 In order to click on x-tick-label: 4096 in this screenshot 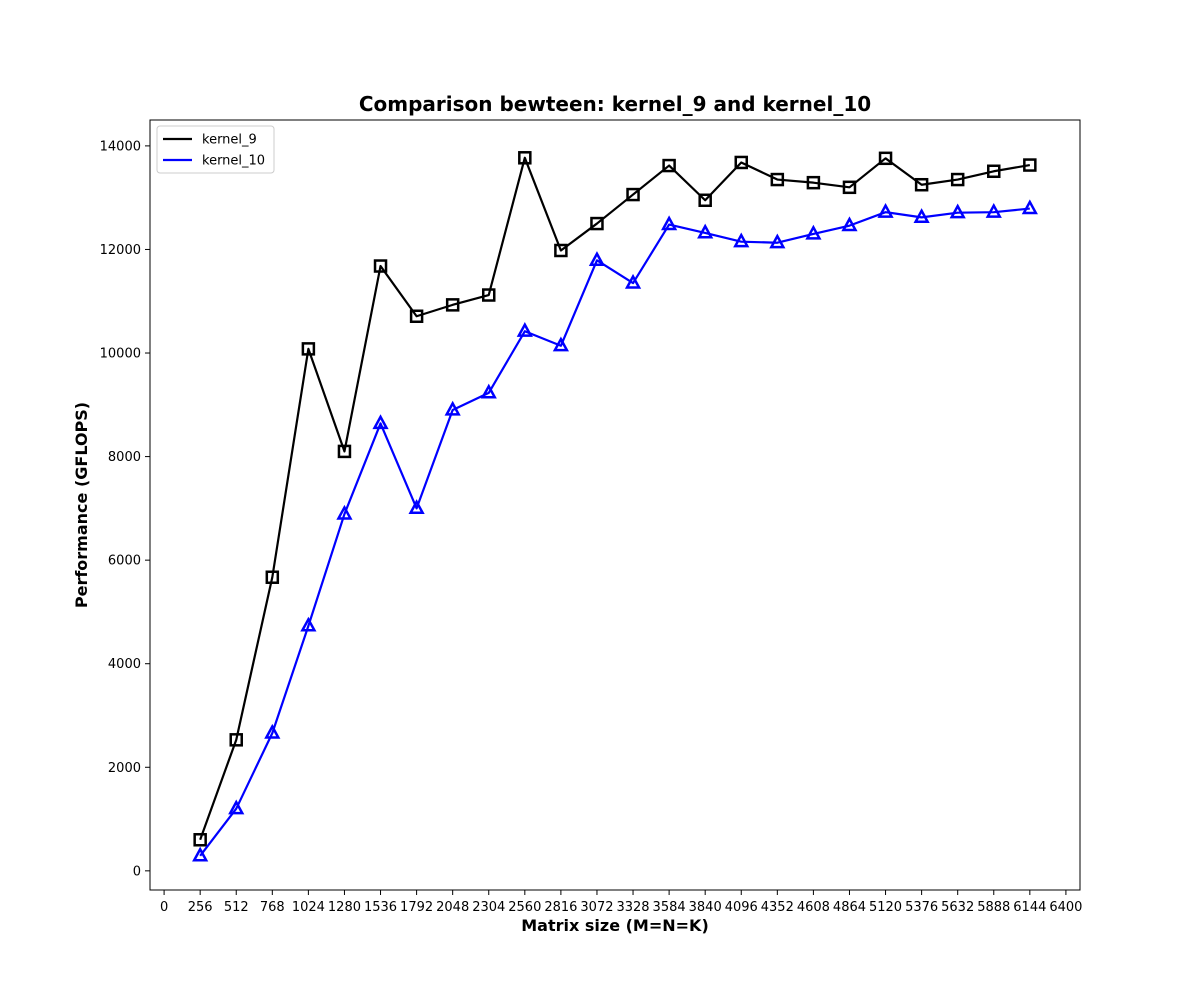, I will do `click(741, 907)`.